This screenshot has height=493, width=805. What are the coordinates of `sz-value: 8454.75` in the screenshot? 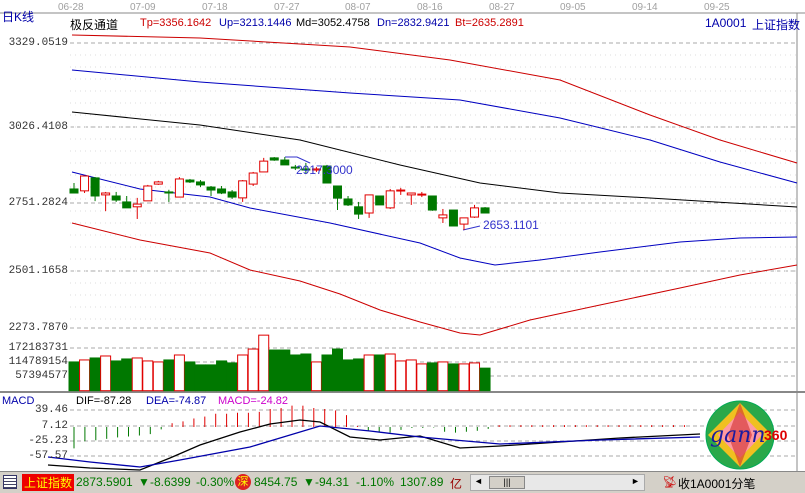 It's located at (276, 482).